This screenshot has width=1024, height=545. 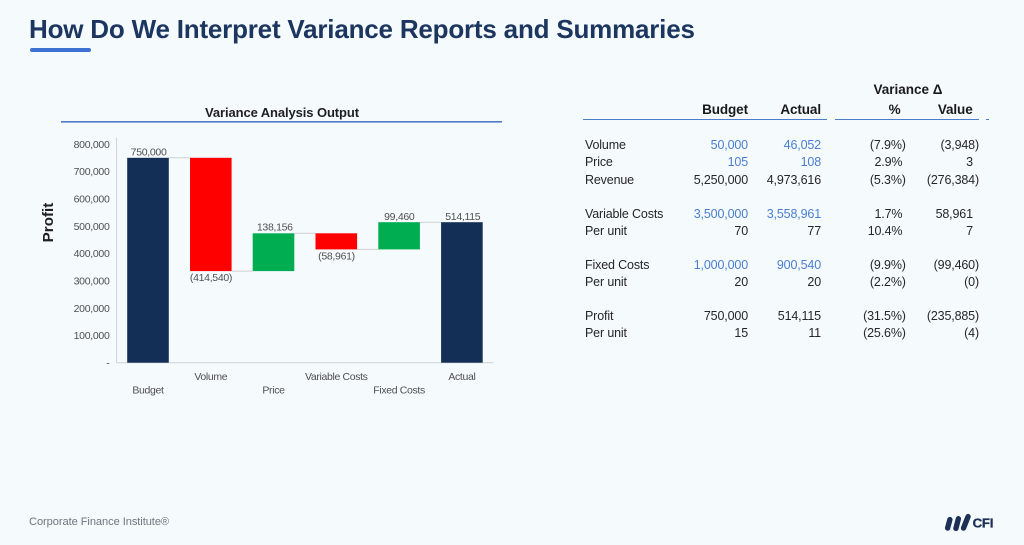 What do you see at coordinates (92, 145) in the screenshot?
I see `svg-text: 800,000` at bounding box center [92, 145].